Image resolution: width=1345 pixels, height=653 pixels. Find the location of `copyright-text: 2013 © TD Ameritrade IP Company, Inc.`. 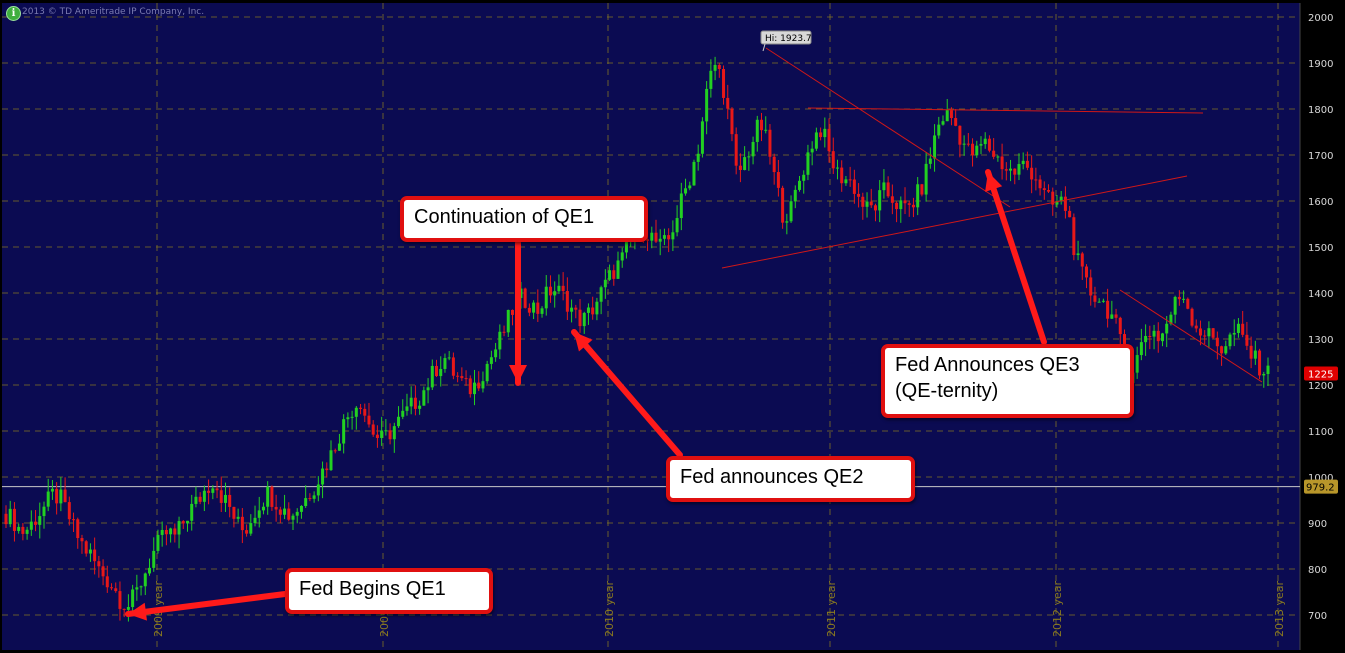

copyright-text: 2013 © TD Ameritrade IP Company, Inc. is located at coordinates (113, 12).